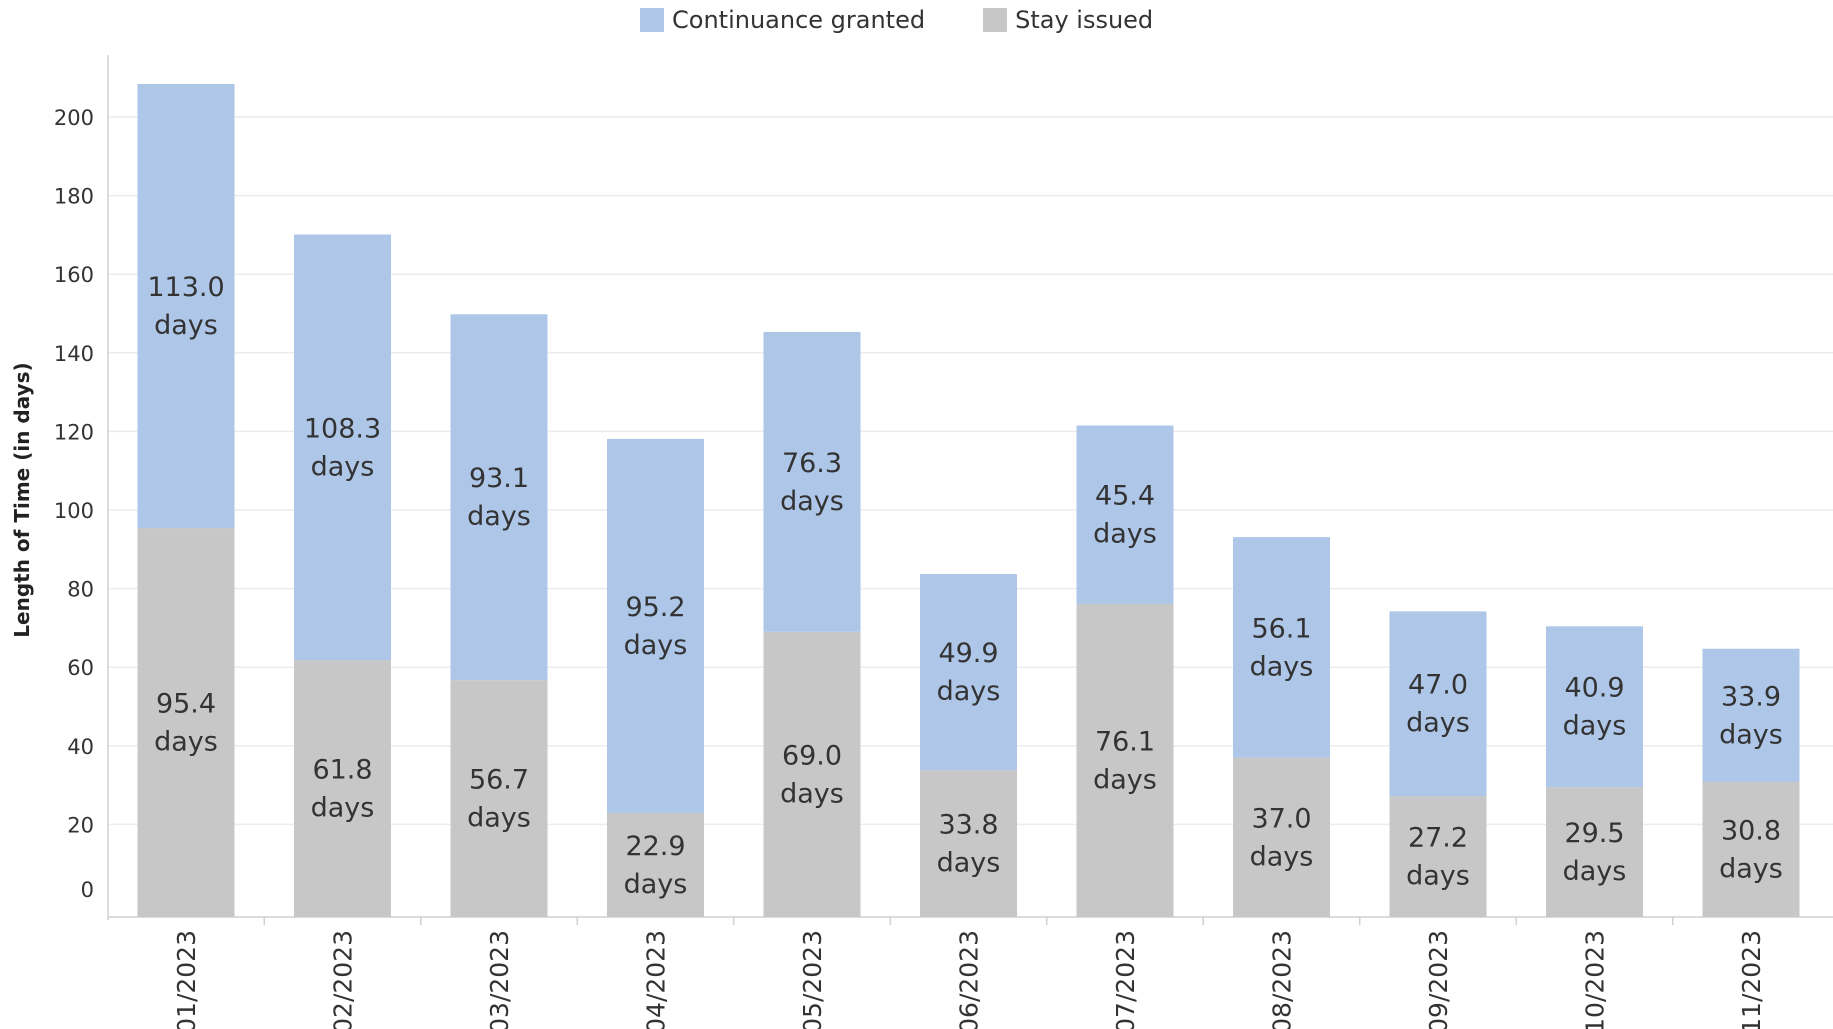 This screenshot has width=1833, height=1029. I want to click on y-tick-label: 180, so click(74, 197).